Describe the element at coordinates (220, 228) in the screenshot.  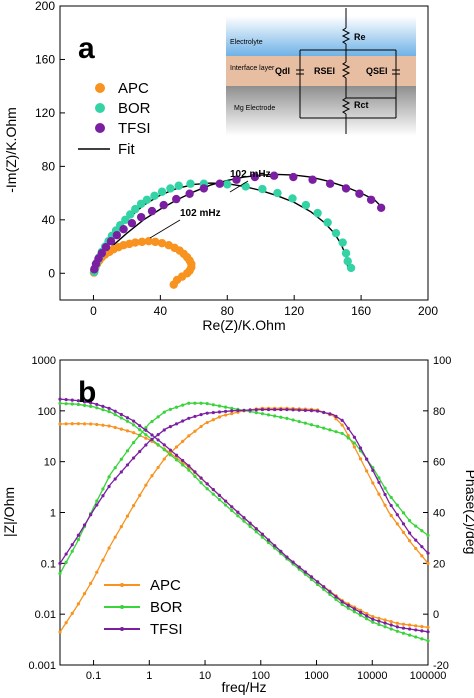
I see `fit-line-bor` at that location.